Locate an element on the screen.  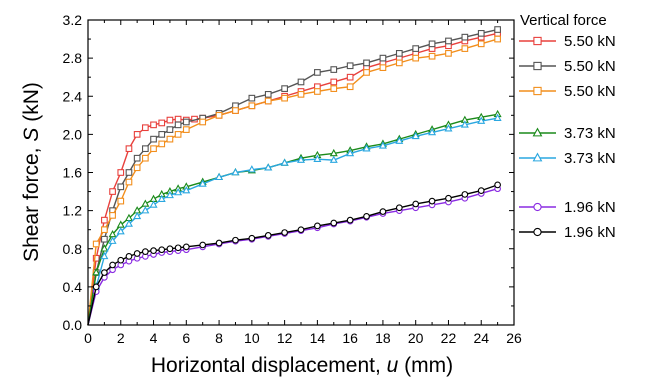
legend-label: 1.96 kN is located at coordinates (590, 207).